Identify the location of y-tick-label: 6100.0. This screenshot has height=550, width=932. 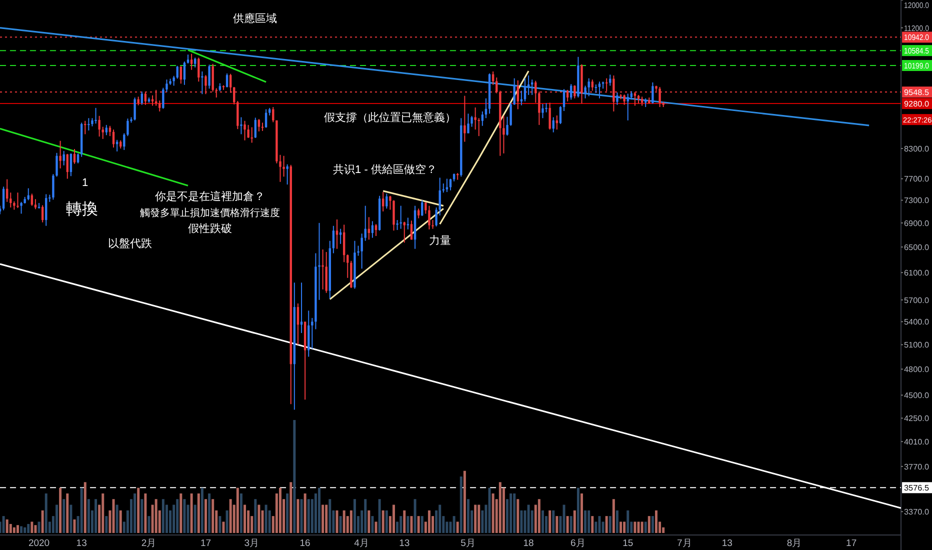
(917, 273).